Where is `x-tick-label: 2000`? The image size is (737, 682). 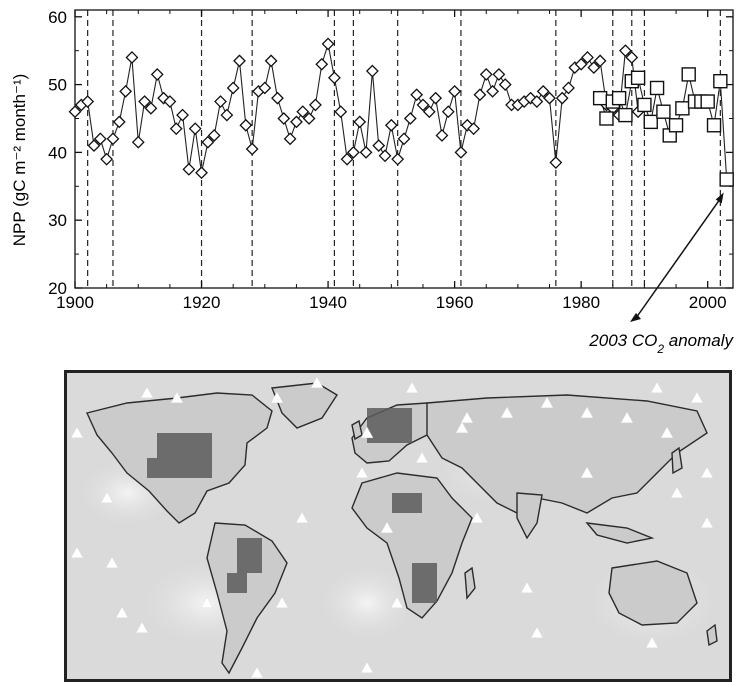
x-tick-label: 2000 is located at coordinates (708, 302).